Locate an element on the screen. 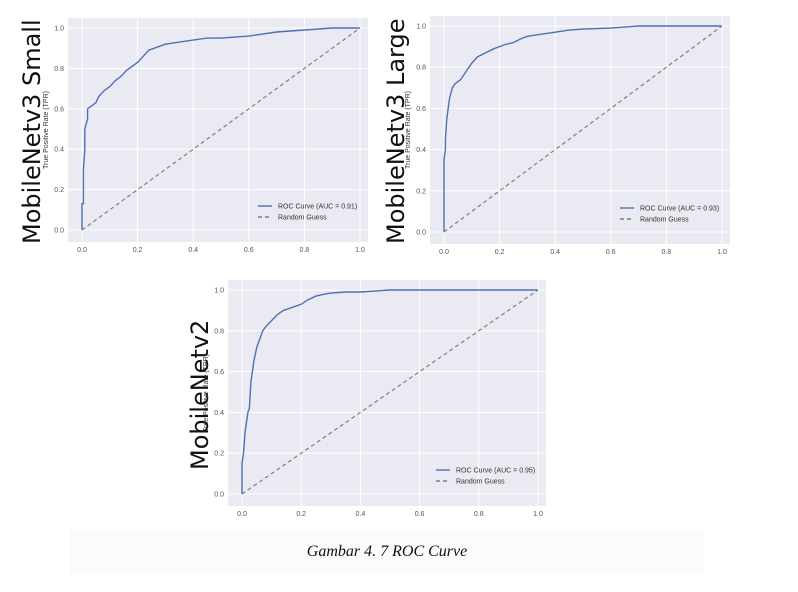 The height and width of the screenshot is (592, 798). plot-area is located at coordinates (218, 130).